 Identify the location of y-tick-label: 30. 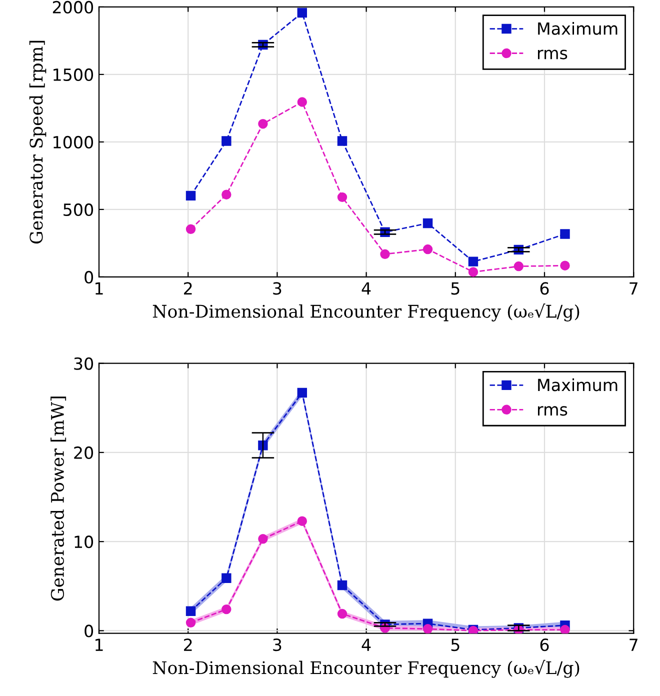
(84, 363).